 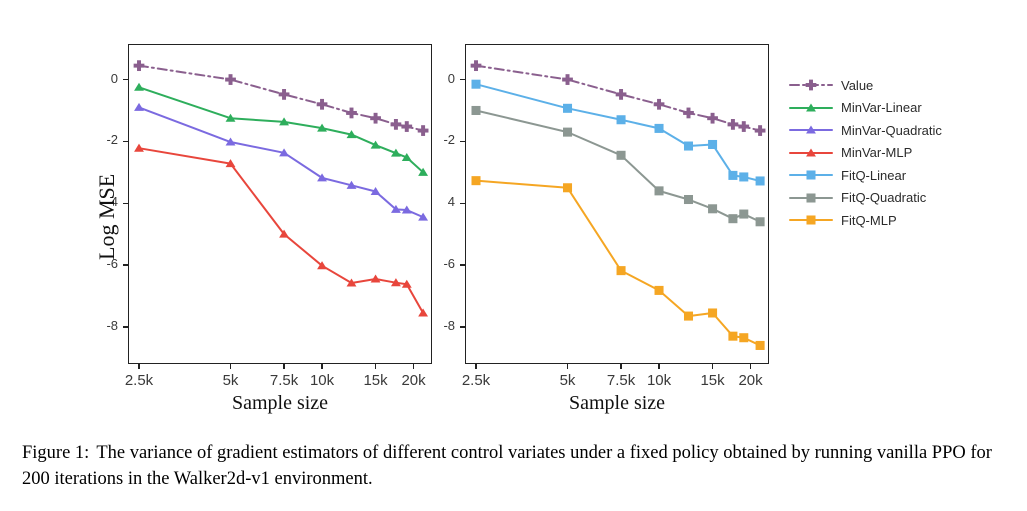 What do you see at coordinates (413, 380) in the screenshot?
I see `x-tick-label: 20k` at bounding box center [413, 380].